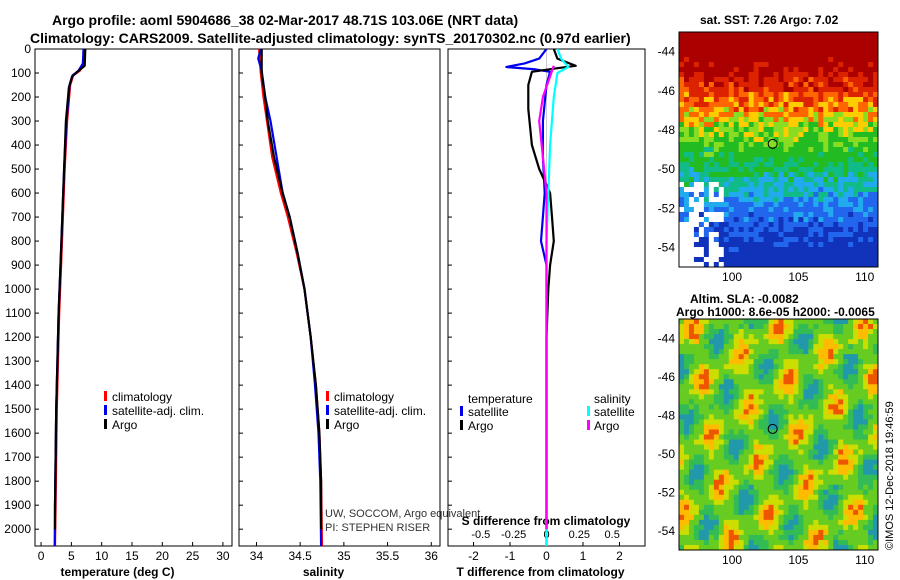  What do you see at coordinates (17, 433) in the screenshot?
I see `depth-tick-label: 1600` at bounding box center [17, 433].